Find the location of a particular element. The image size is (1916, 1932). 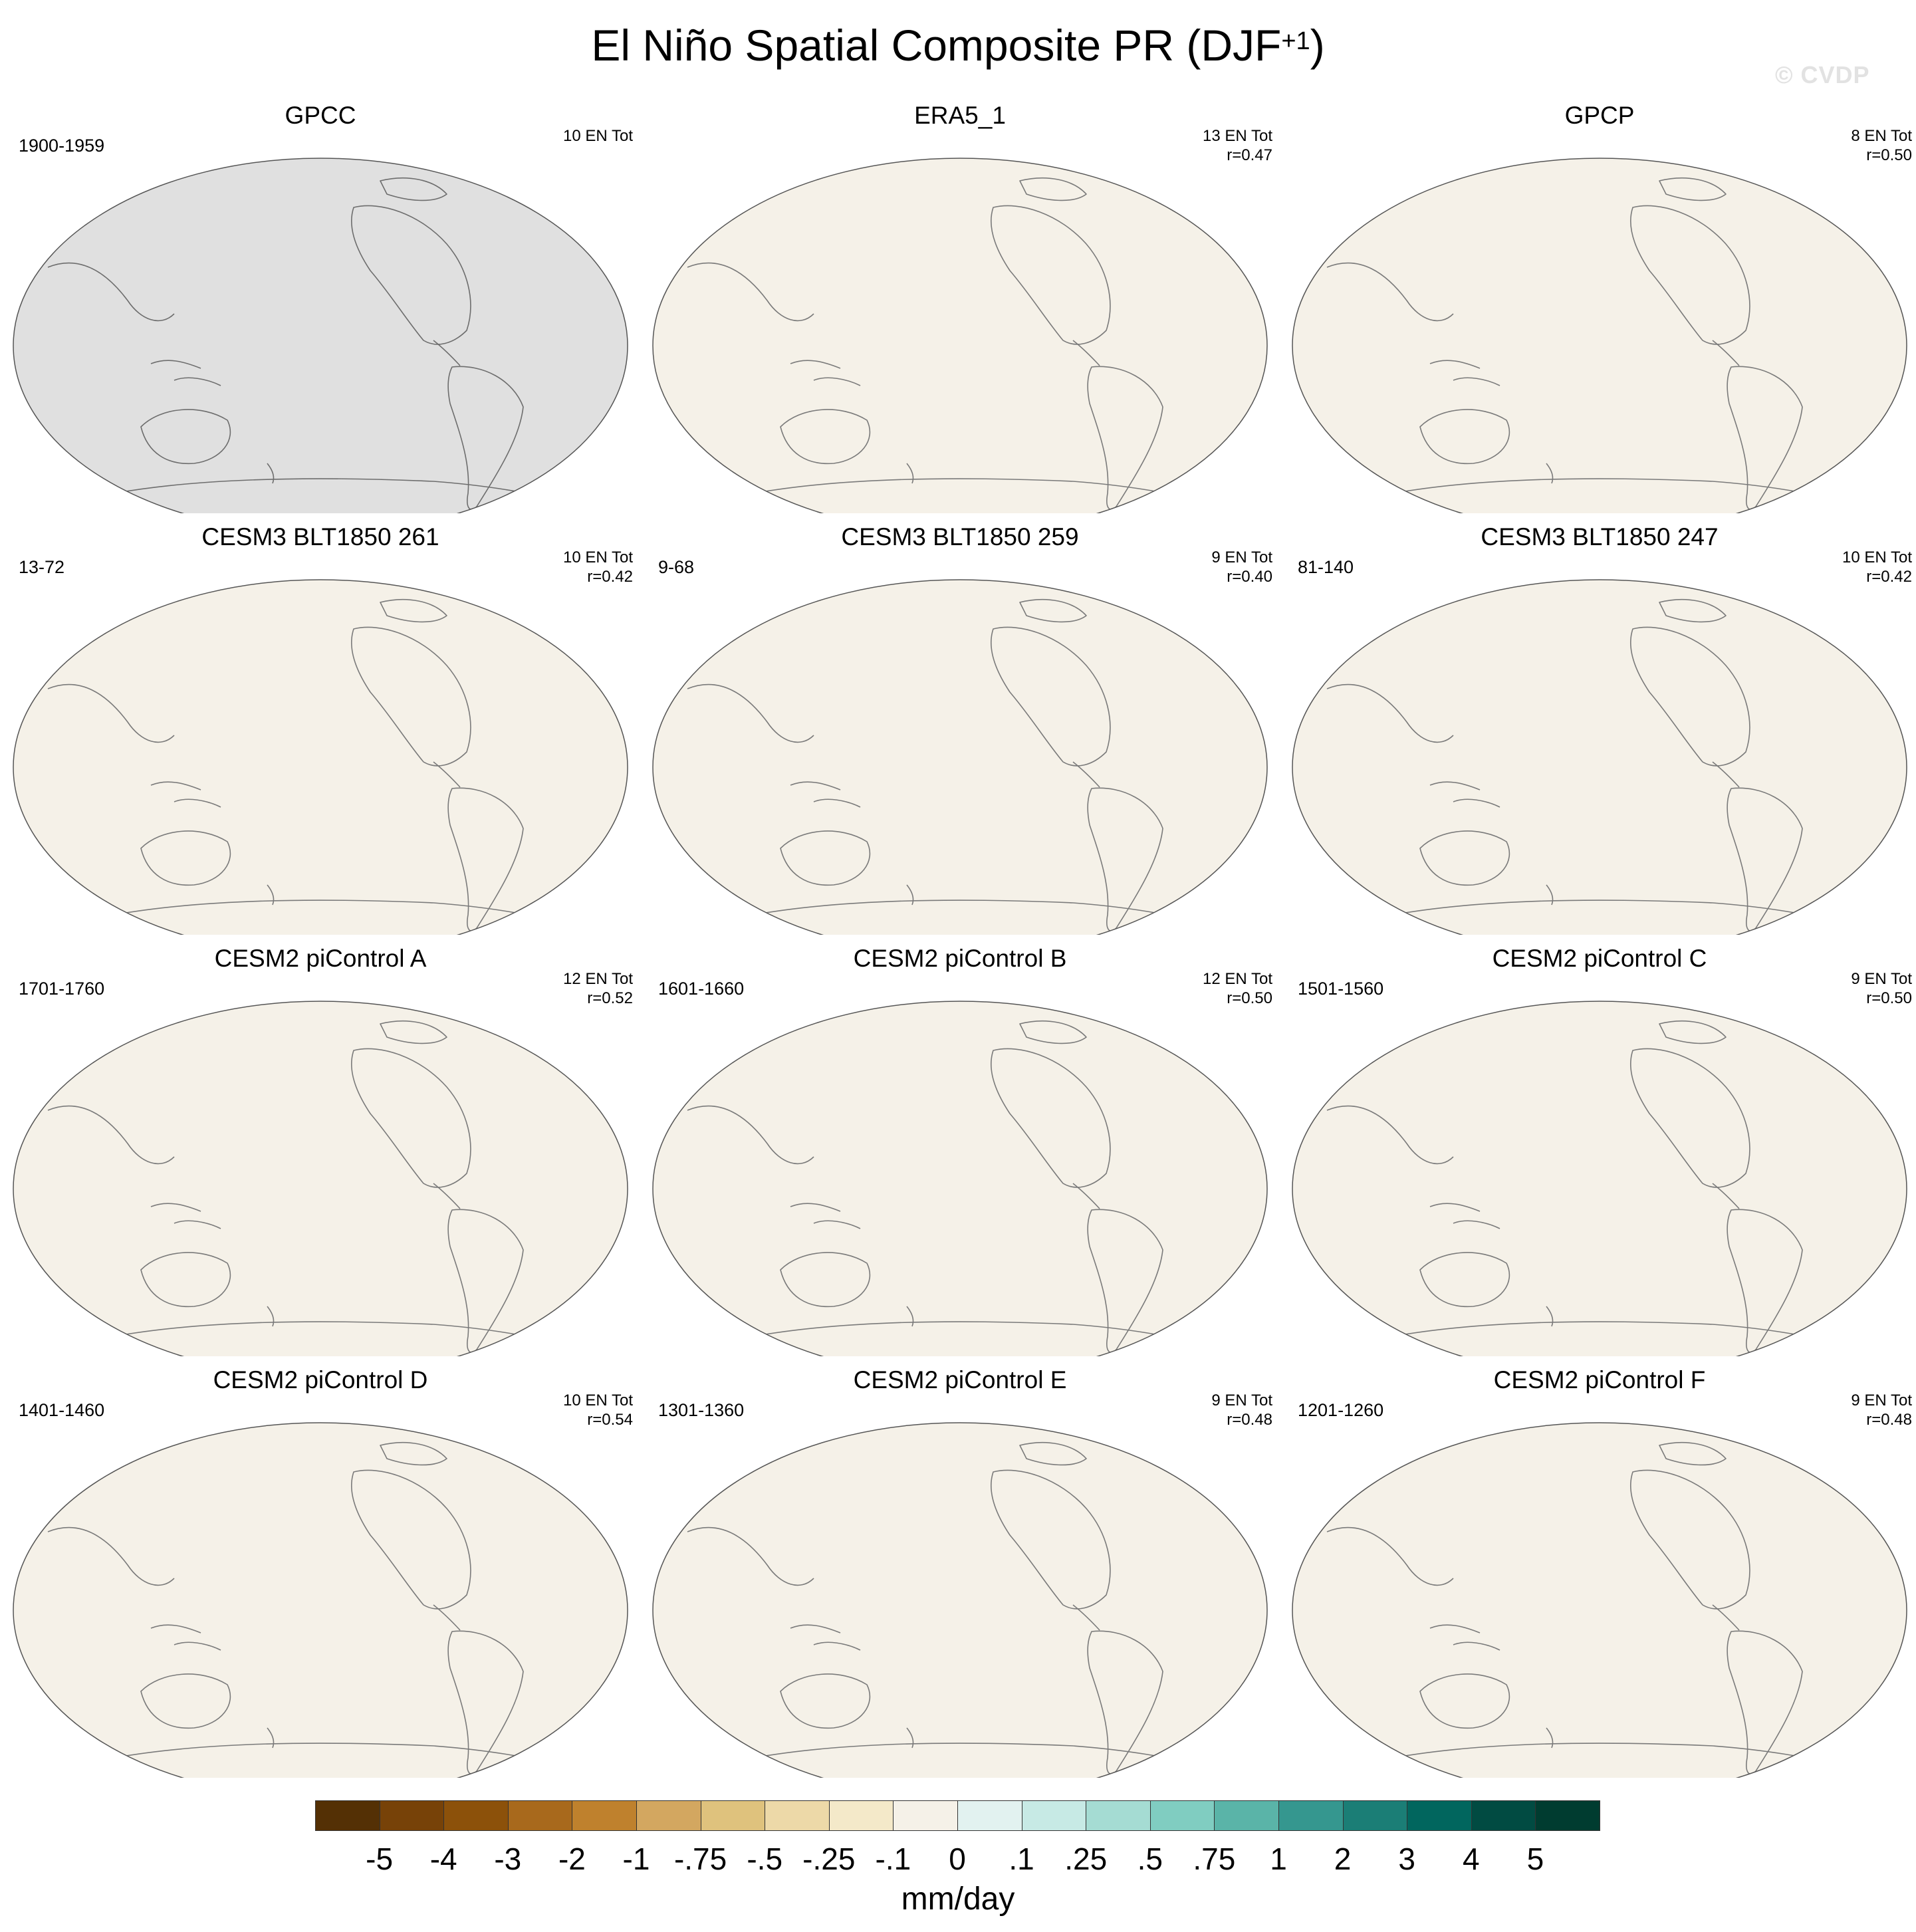

colorbar-tick-label: -3 is located at coordinates (508, 1859).